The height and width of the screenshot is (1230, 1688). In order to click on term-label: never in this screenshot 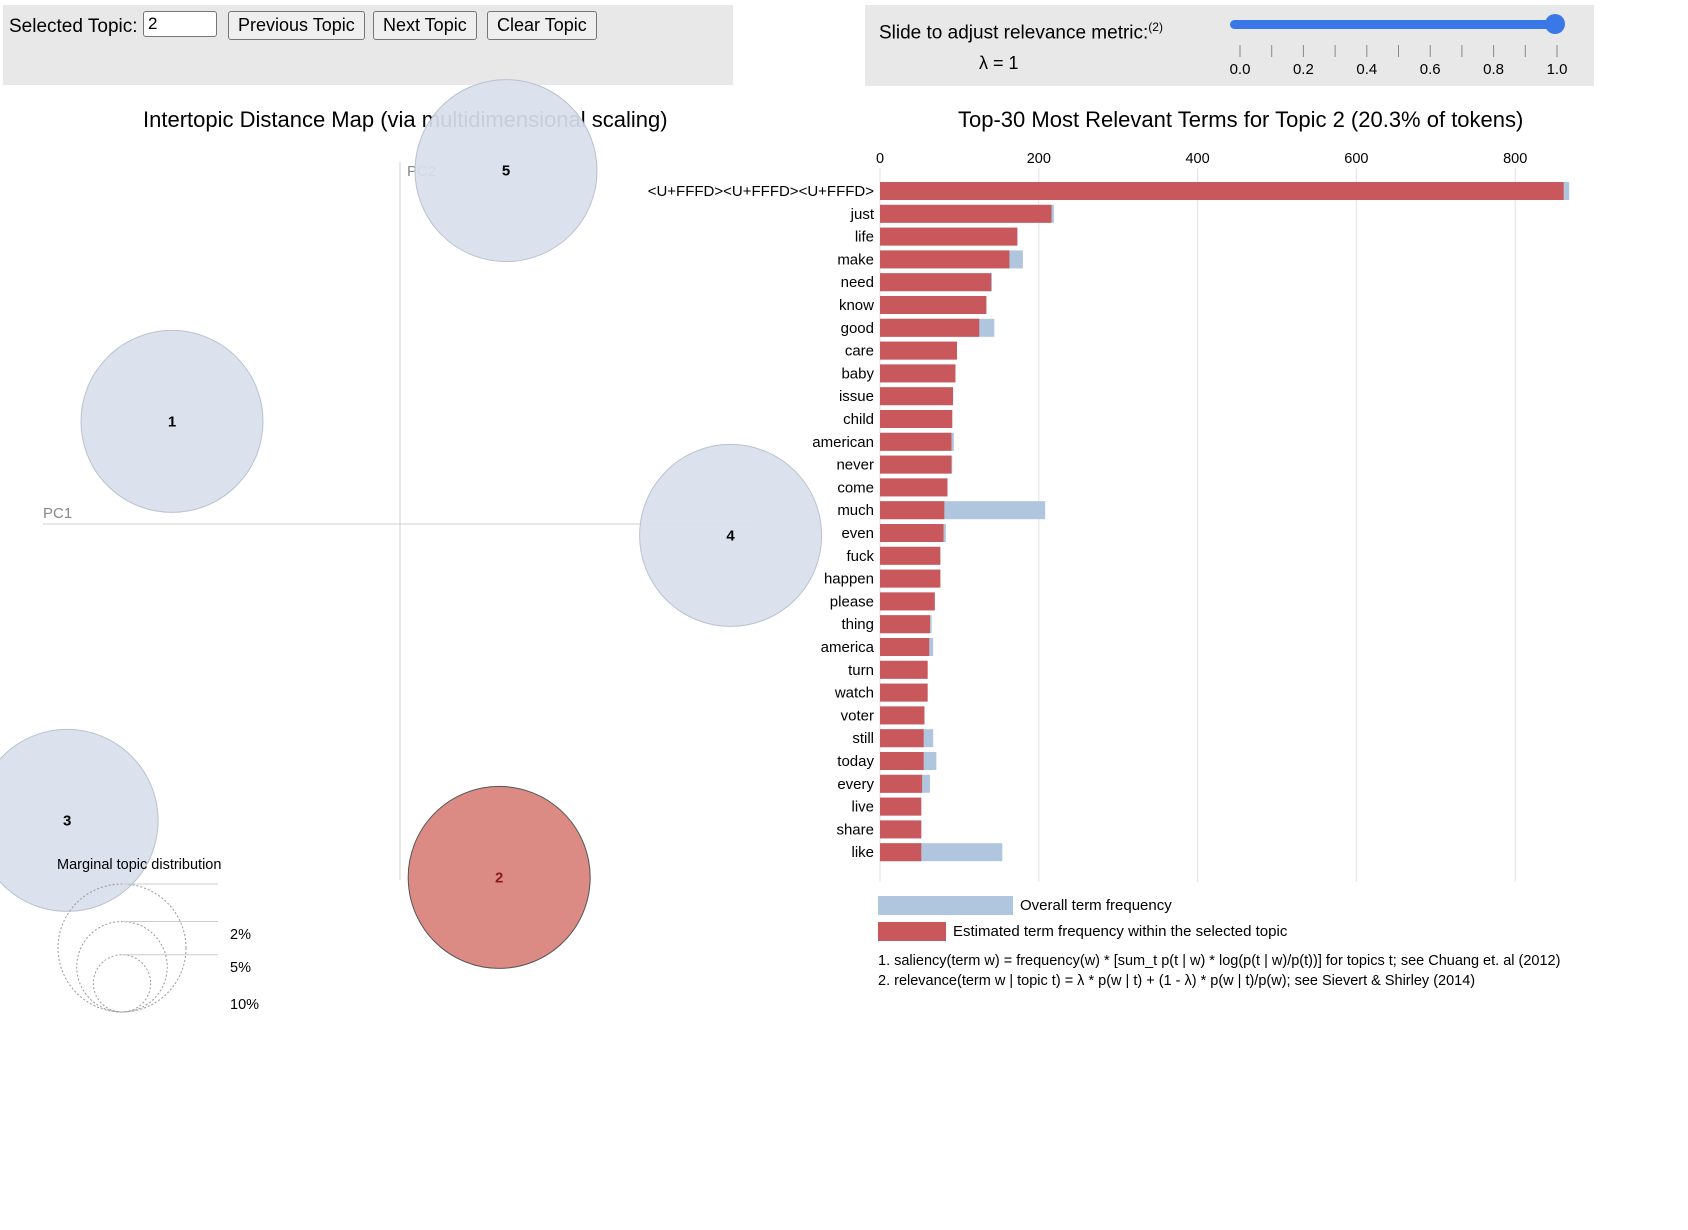, I will do `click(855, 465)`.